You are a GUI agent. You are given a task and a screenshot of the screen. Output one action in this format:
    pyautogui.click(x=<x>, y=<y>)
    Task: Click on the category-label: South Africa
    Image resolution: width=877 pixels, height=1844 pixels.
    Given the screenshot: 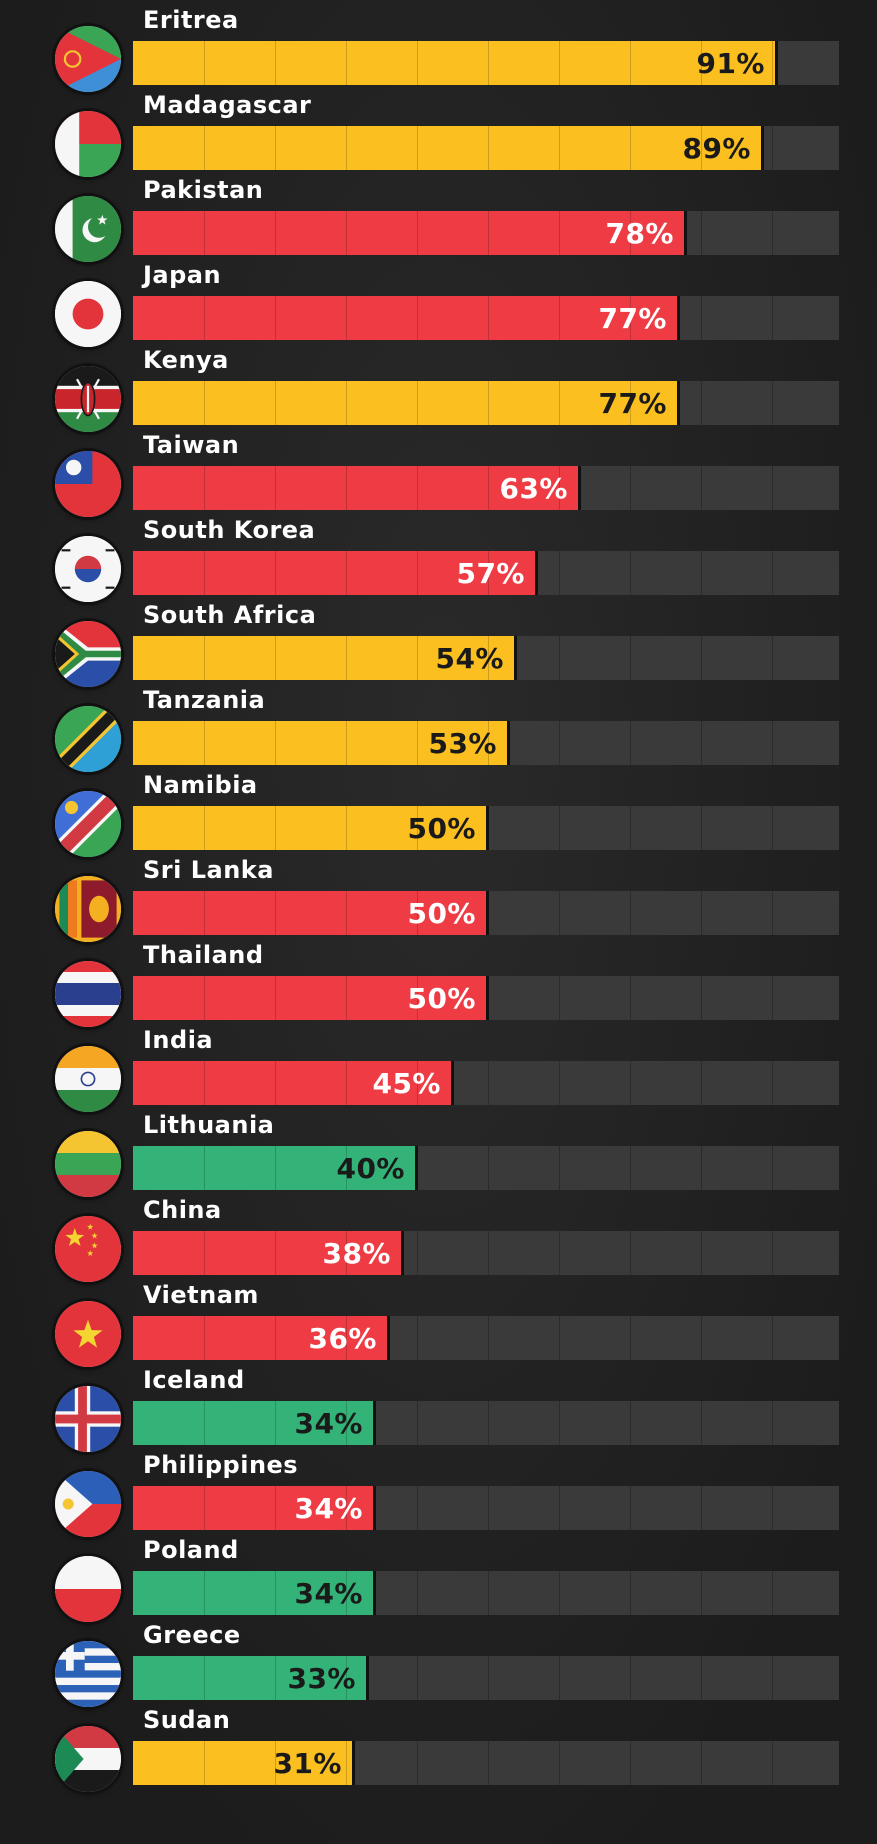 What is the action you would take?
    pyautogui.click(x=230, y=615)
    